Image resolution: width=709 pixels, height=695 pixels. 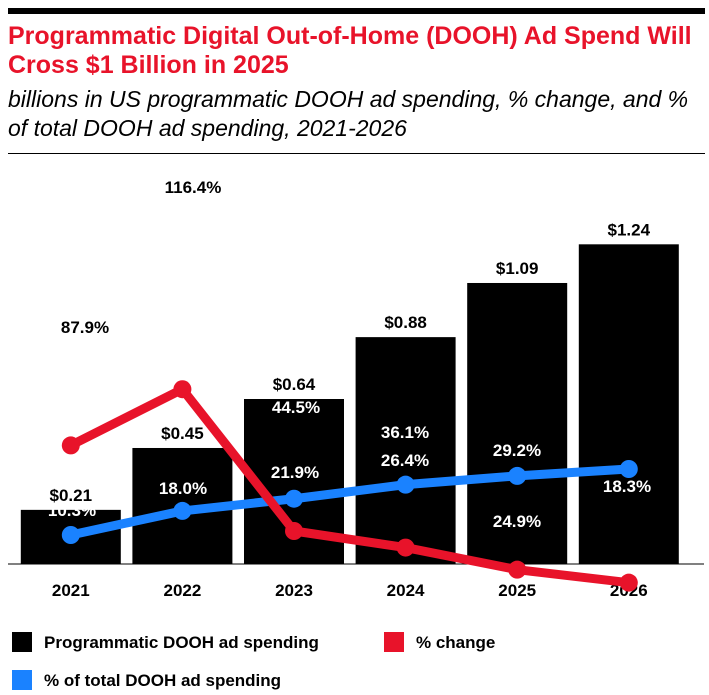 I want to click on legend-item-change: % change, so click(x=439, y=642).